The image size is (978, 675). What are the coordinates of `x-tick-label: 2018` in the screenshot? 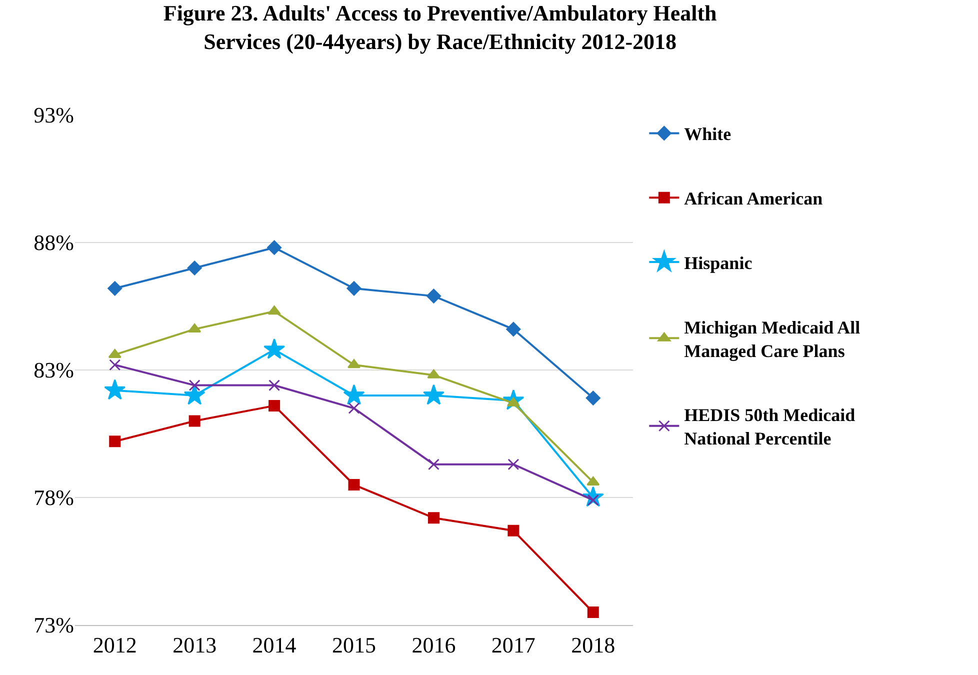 It's located at (593, 645).